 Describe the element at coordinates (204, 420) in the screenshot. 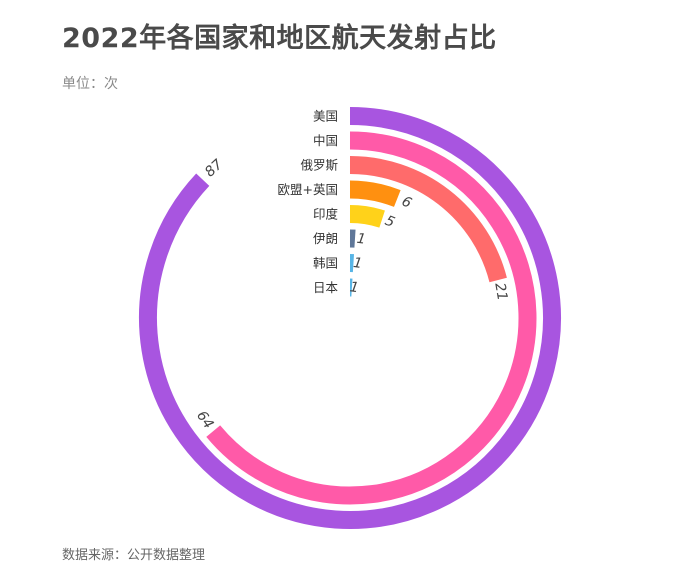

I see `value-label: 64` at that location.